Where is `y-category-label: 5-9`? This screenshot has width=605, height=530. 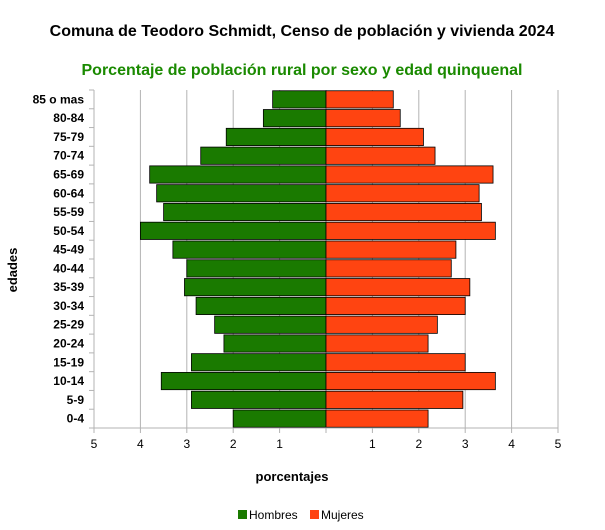
y-category-label: 5-9 is located at coordinates (76, 400).